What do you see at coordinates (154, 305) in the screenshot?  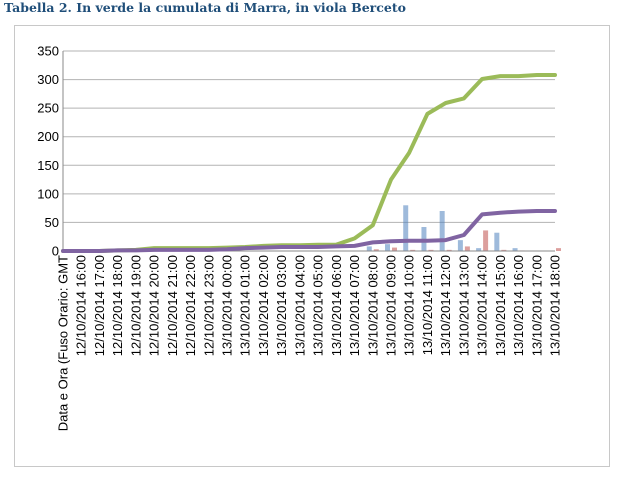 I see `x-tick-label: 12/10/2014 20:00` at bounding box center [154, 305].